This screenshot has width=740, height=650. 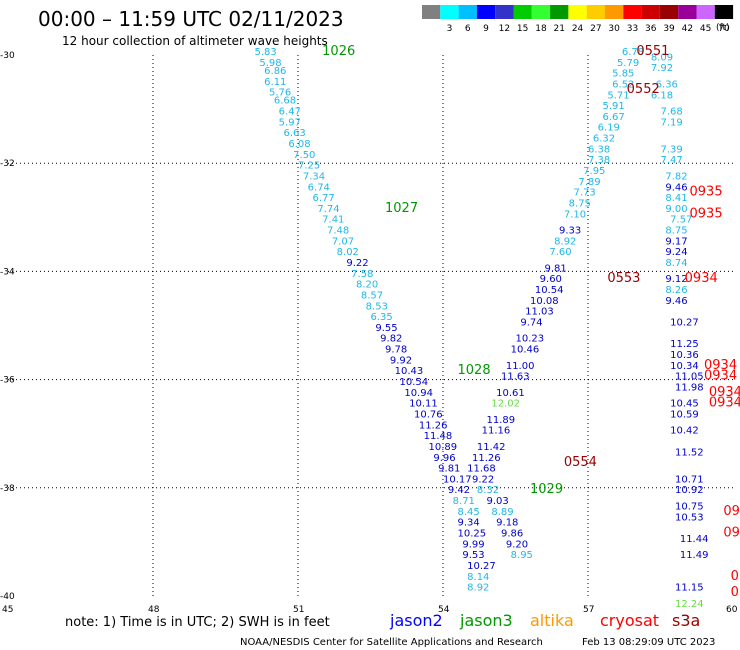 I want to click on data-point-label: 7.34, so click(x=314, y=176).